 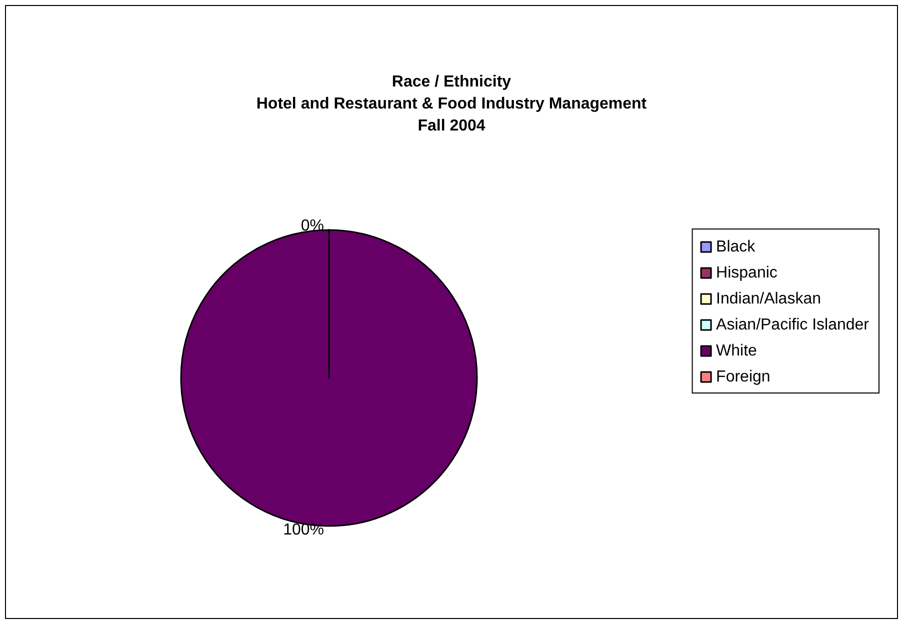 What do you see at coordinates (312, 226) in the screenshot?
I see `text: 0%` at bounding box center [312, 226].